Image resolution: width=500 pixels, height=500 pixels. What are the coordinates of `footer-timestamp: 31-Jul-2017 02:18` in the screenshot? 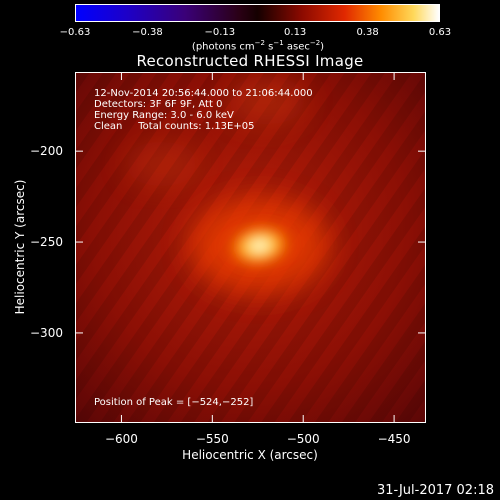 It's located at (435, 490).